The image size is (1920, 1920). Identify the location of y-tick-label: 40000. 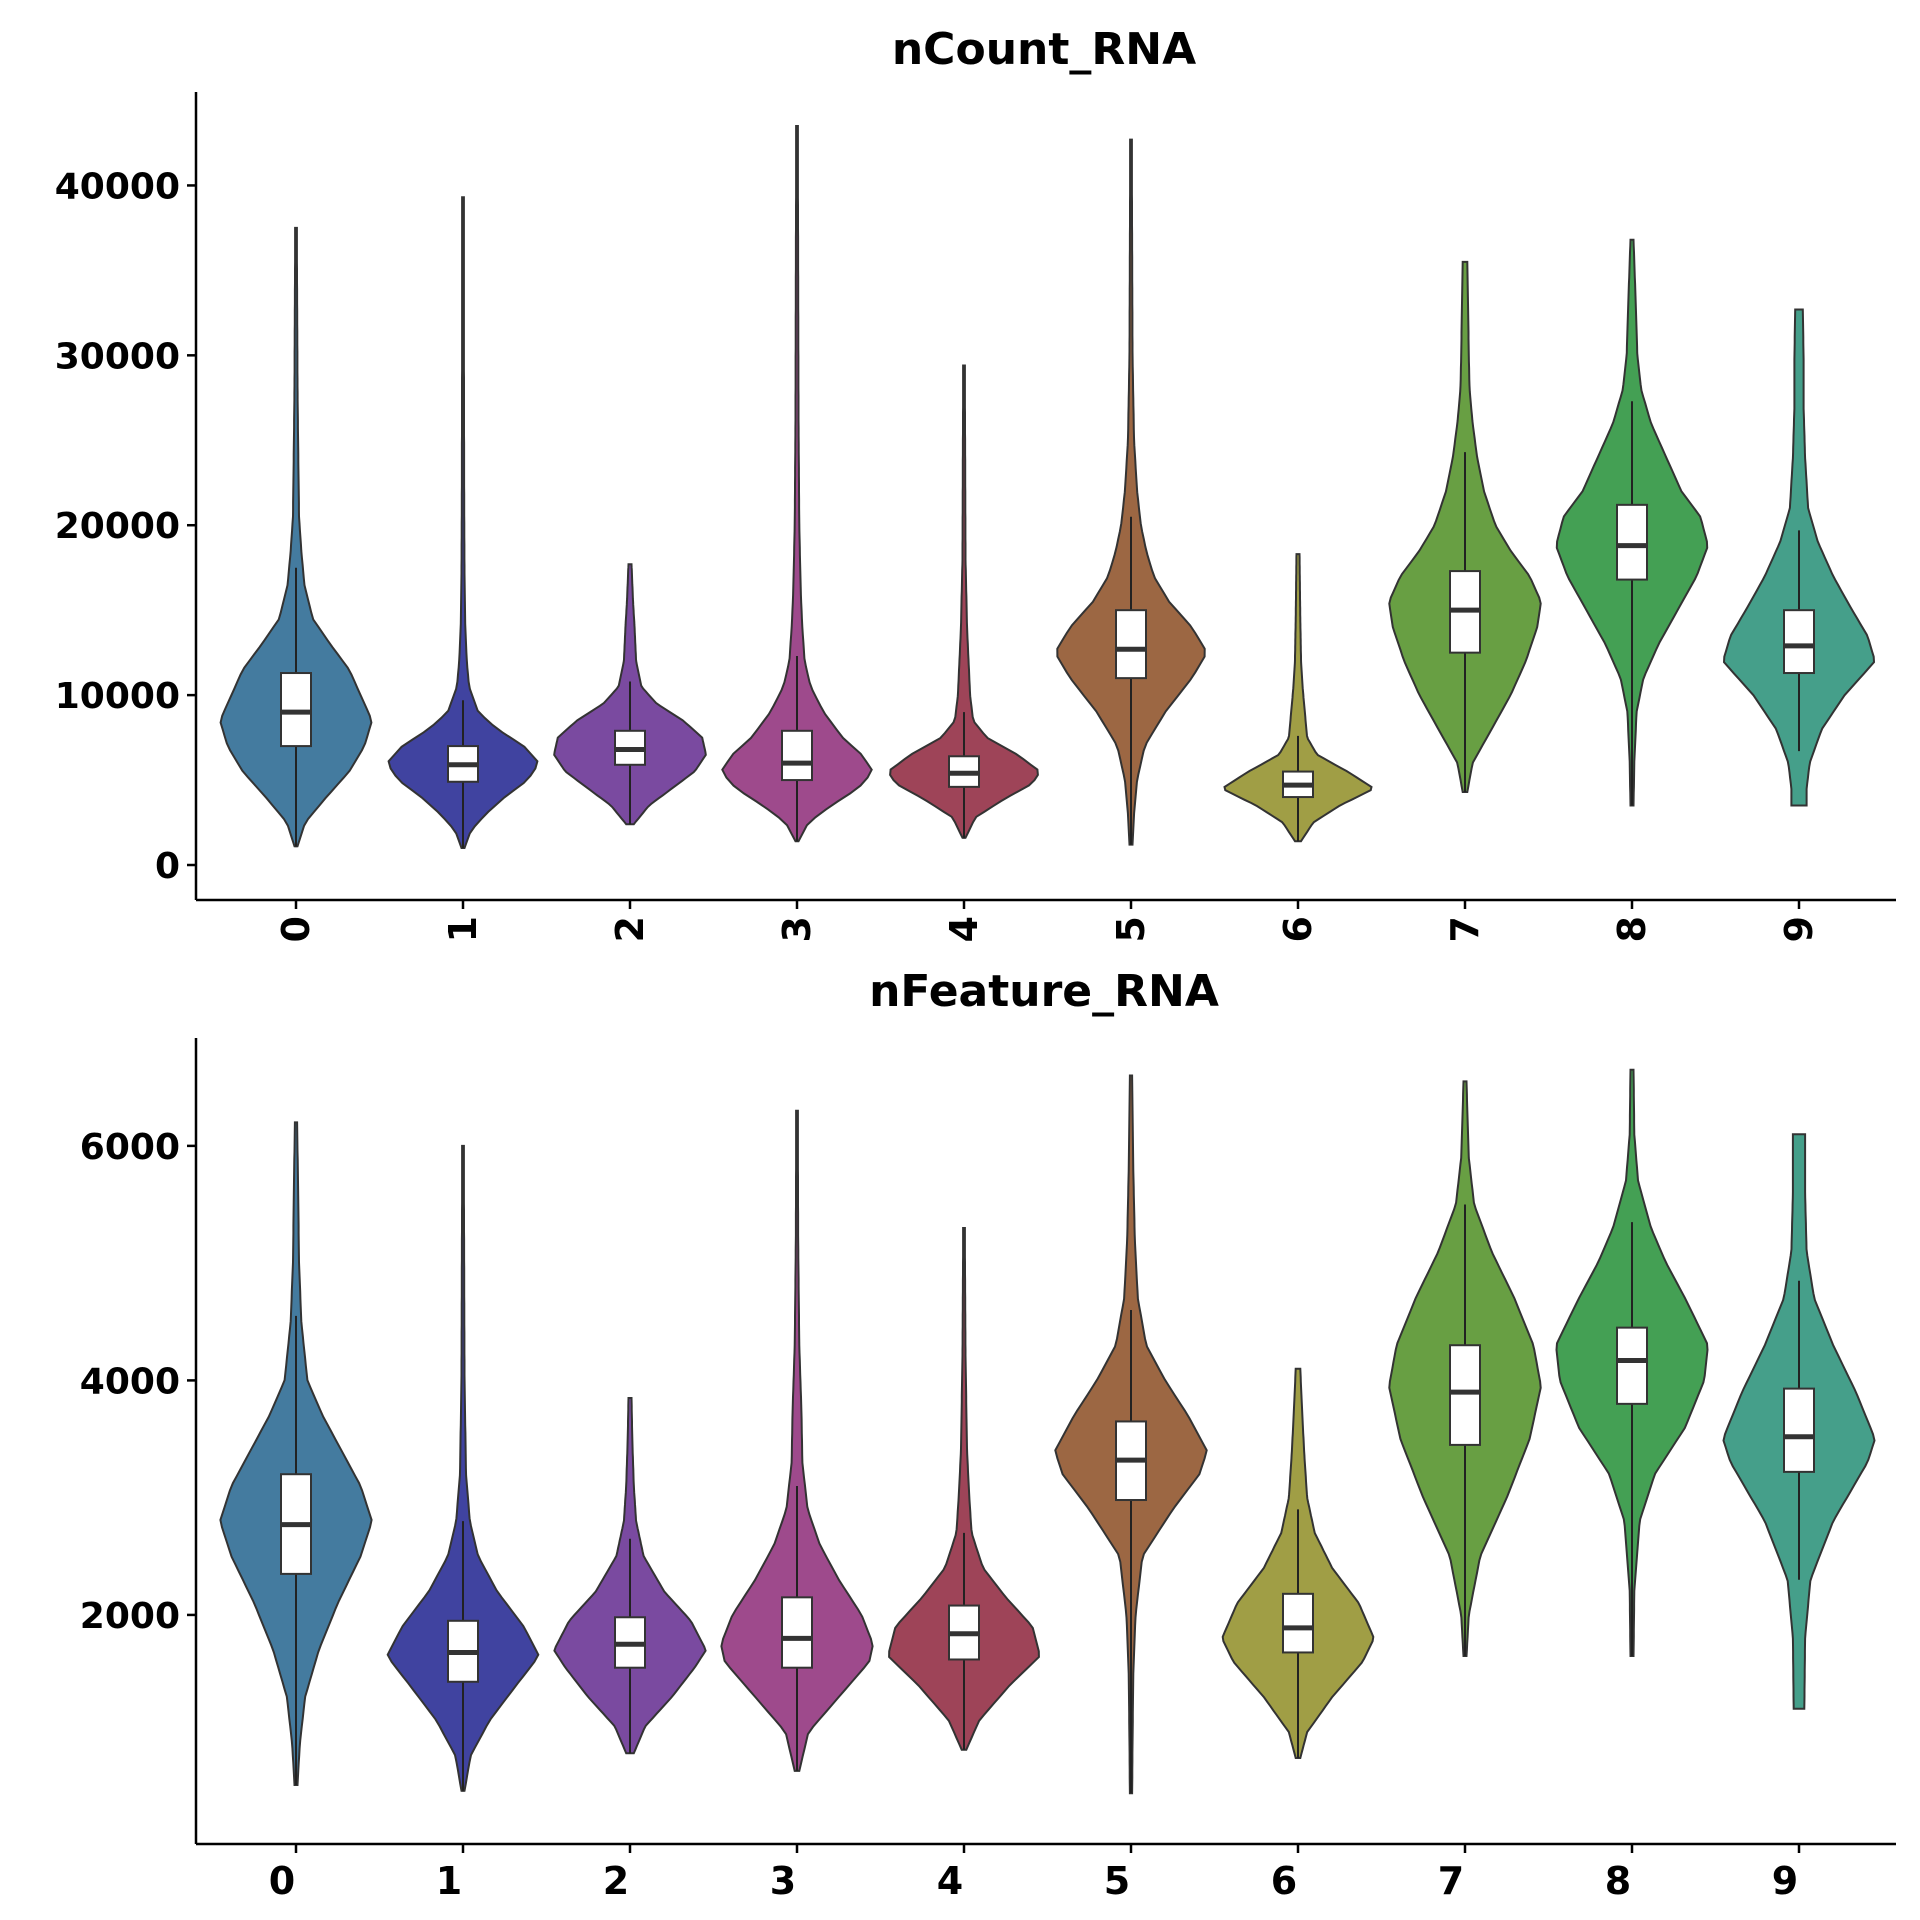
(117, 186).